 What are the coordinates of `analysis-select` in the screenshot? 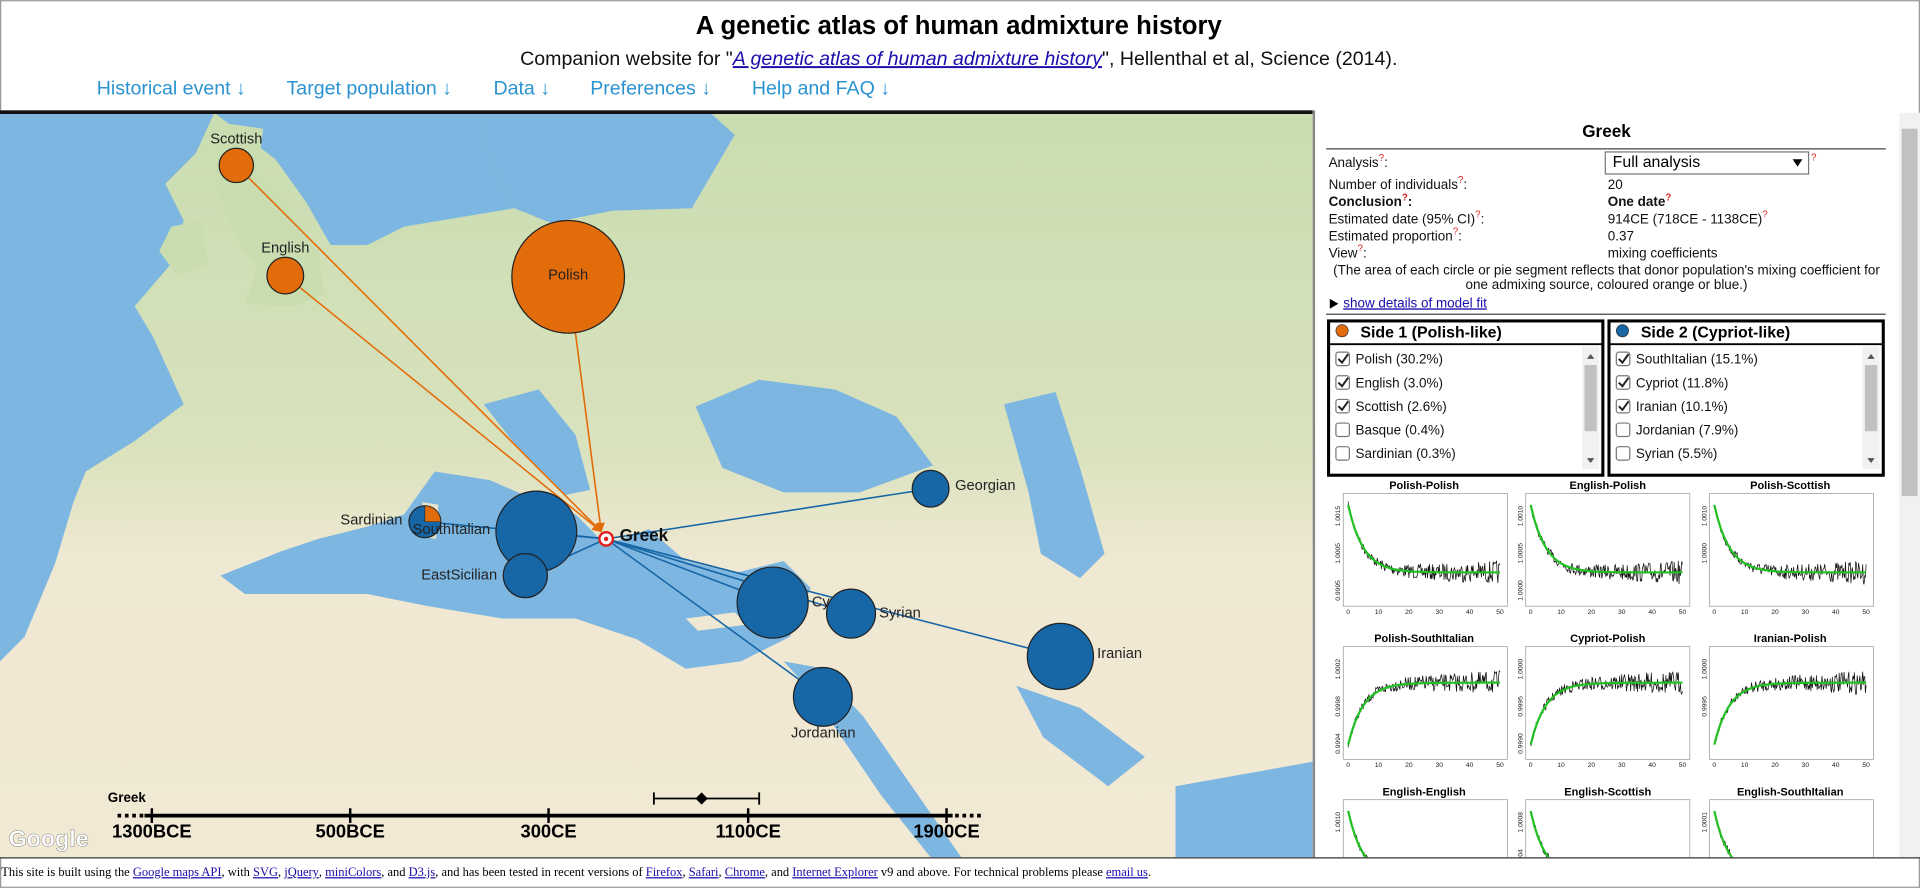 It's located at (1707, 163).